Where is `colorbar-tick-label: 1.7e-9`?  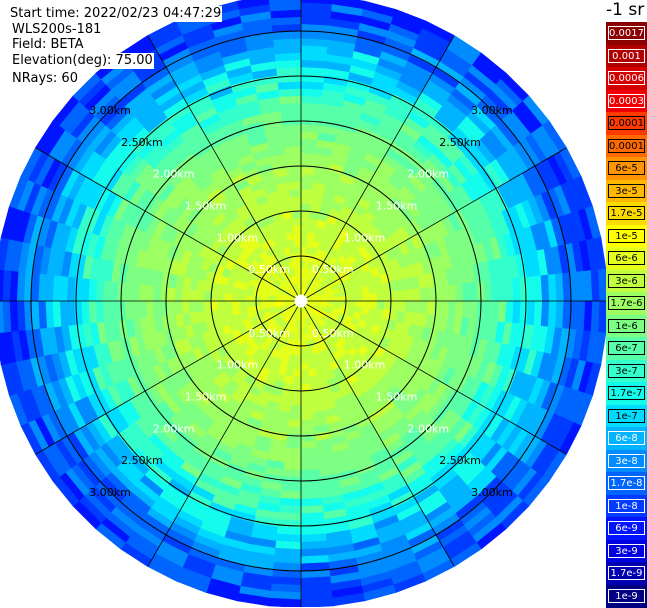 colorbar-tick-label: 1.7e-9 is located at coordinates (626, 573).